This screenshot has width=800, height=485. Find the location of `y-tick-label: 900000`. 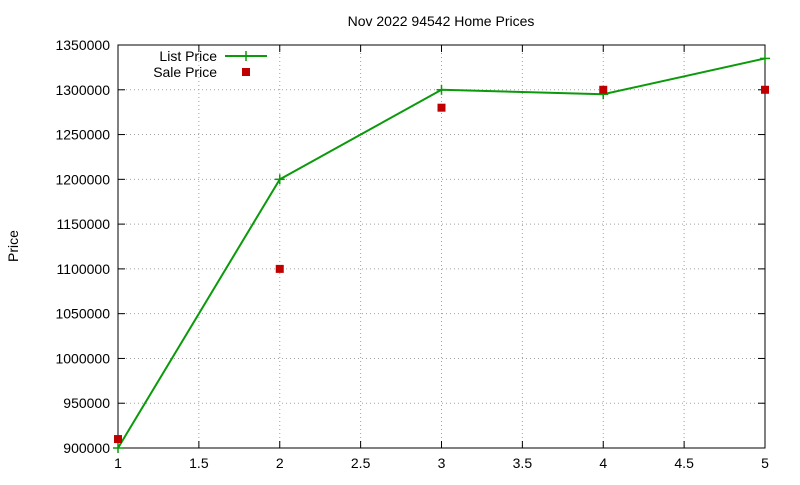

y-tick-label: 900000 is located at coordinates (86, 448).